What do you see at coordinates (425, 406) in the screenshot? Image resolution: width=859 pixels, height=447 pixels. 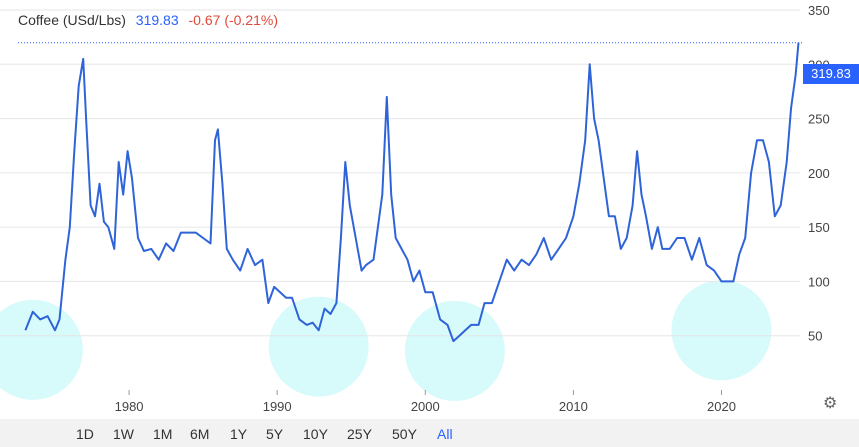 I see `x-tick-label-2000: 2000` at bounding box center [425, 406].